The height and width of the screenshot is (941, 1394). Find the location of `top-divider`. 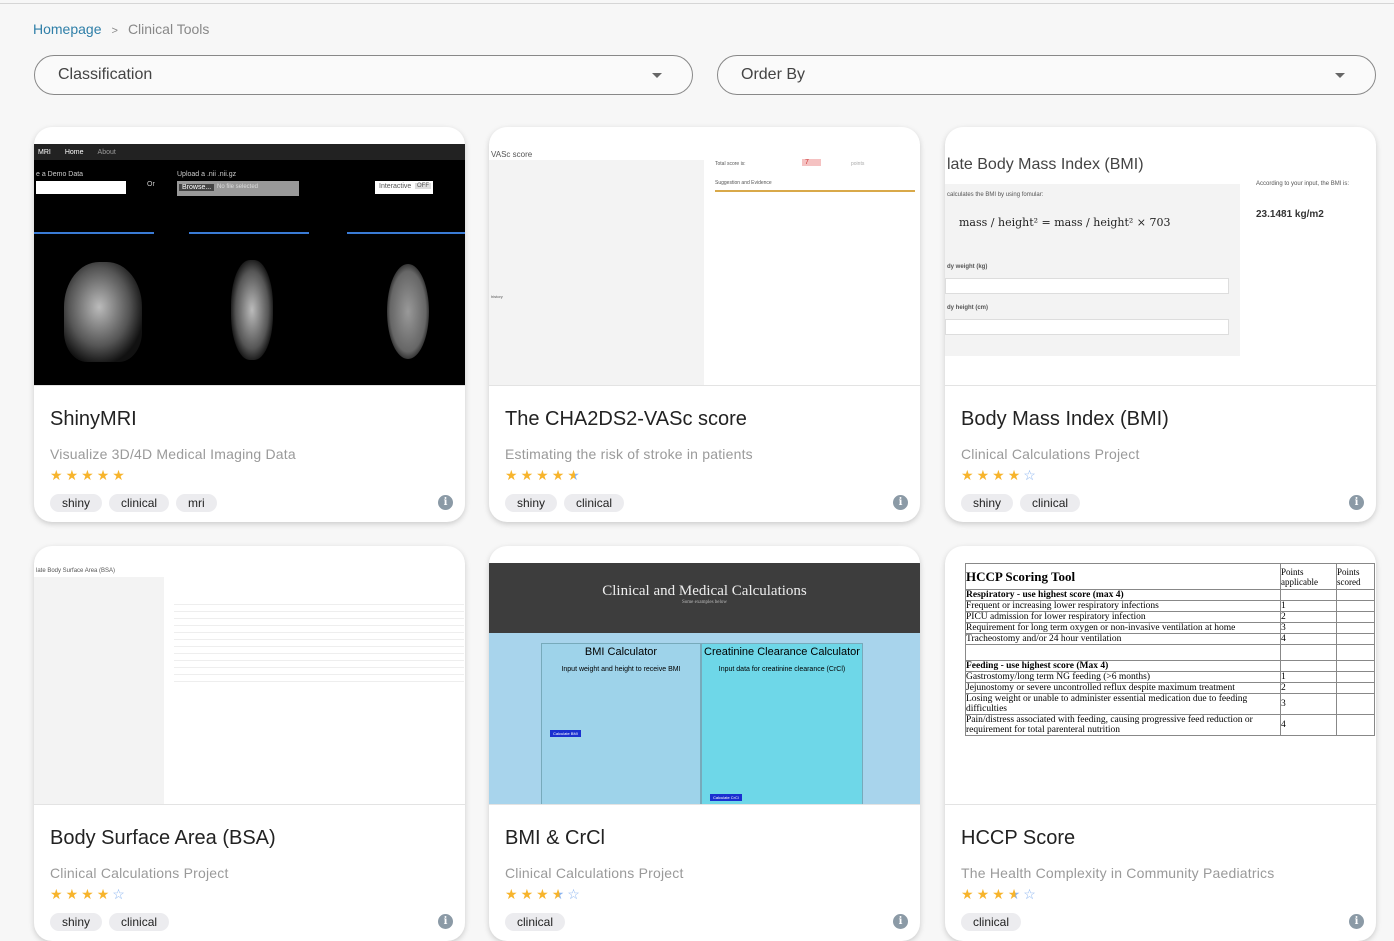

top-divider is located at coordinates (697, 3).